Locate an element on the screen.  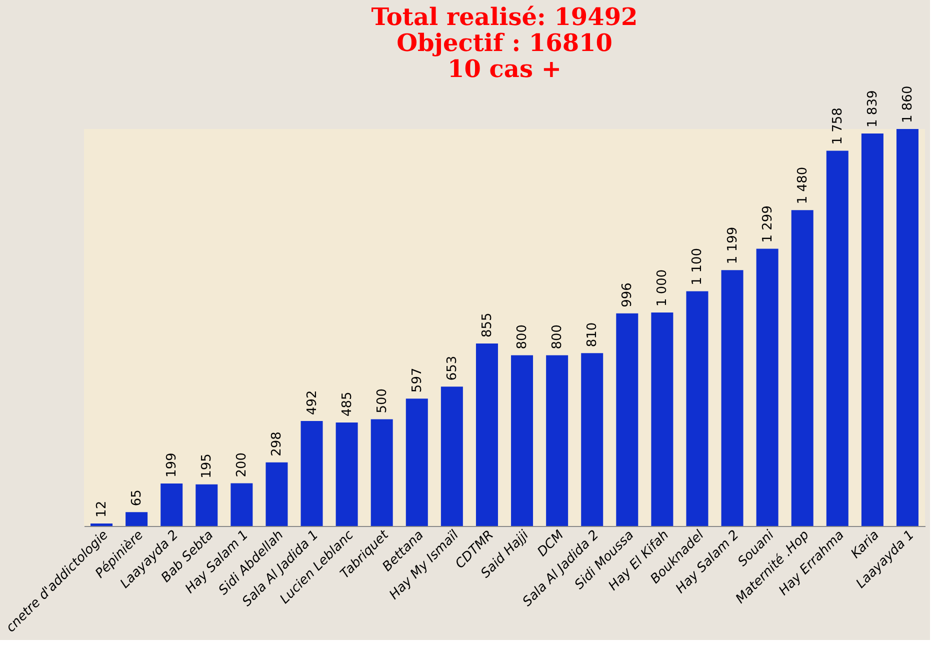
data-label: 597 is located at coordinates (417, 380).